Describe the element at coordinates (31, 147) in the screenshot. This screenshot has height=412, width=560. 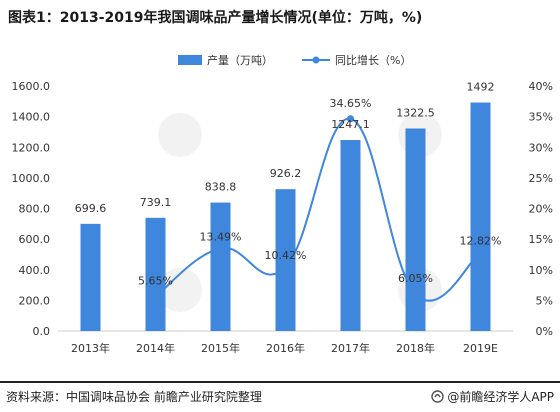
I see `y-left-tick-label: 1200.0` at that location.